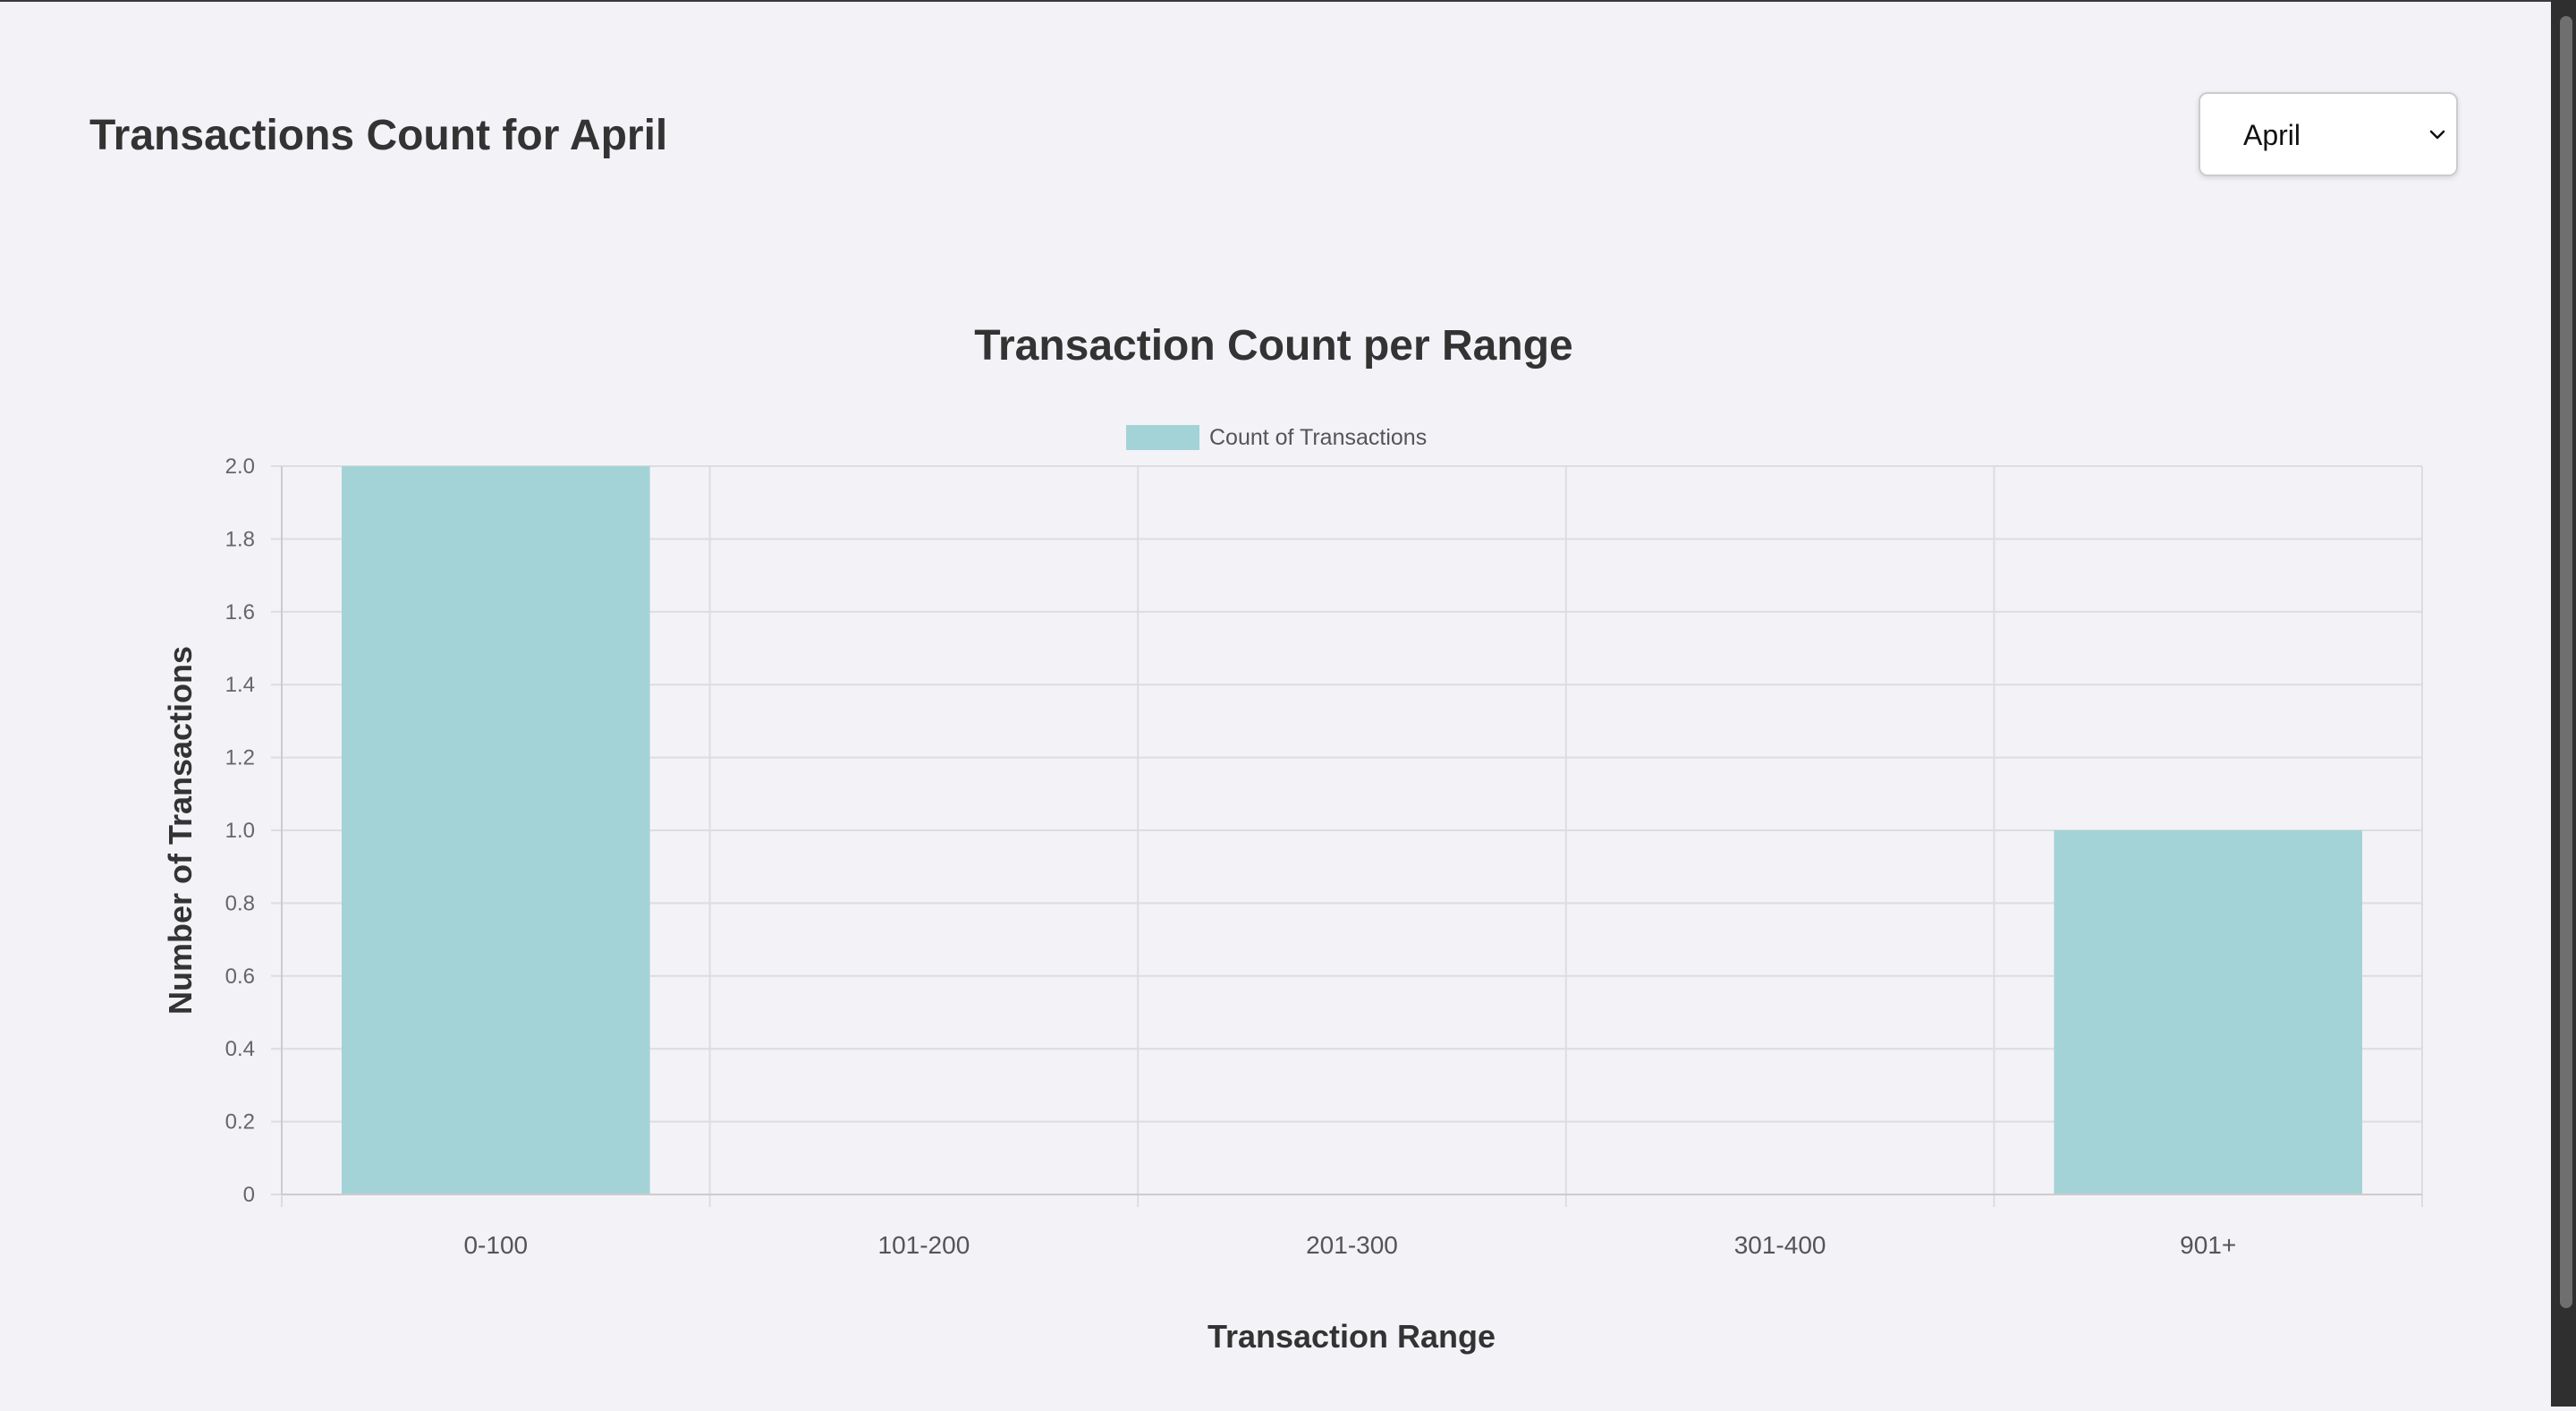  What do you see at coordinates (240, 977) in the screenshot?
I see `y-tick-label: 0.6` at bounding box center [240, 977].